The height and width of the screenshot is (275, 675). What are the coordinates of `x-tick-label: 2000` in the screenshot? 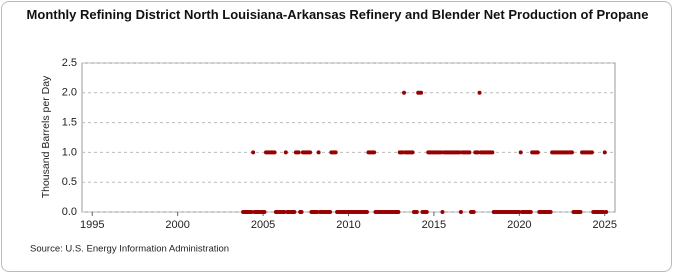 It's located at (177, 225).